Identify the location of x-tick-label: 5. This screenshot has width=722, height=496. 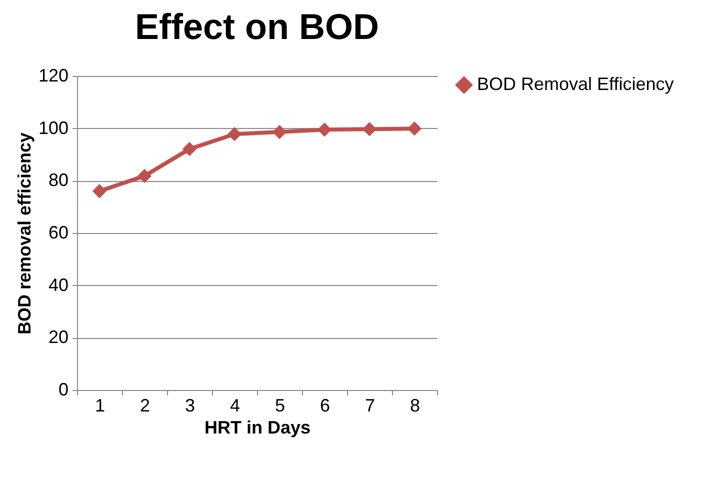
(280, 406).